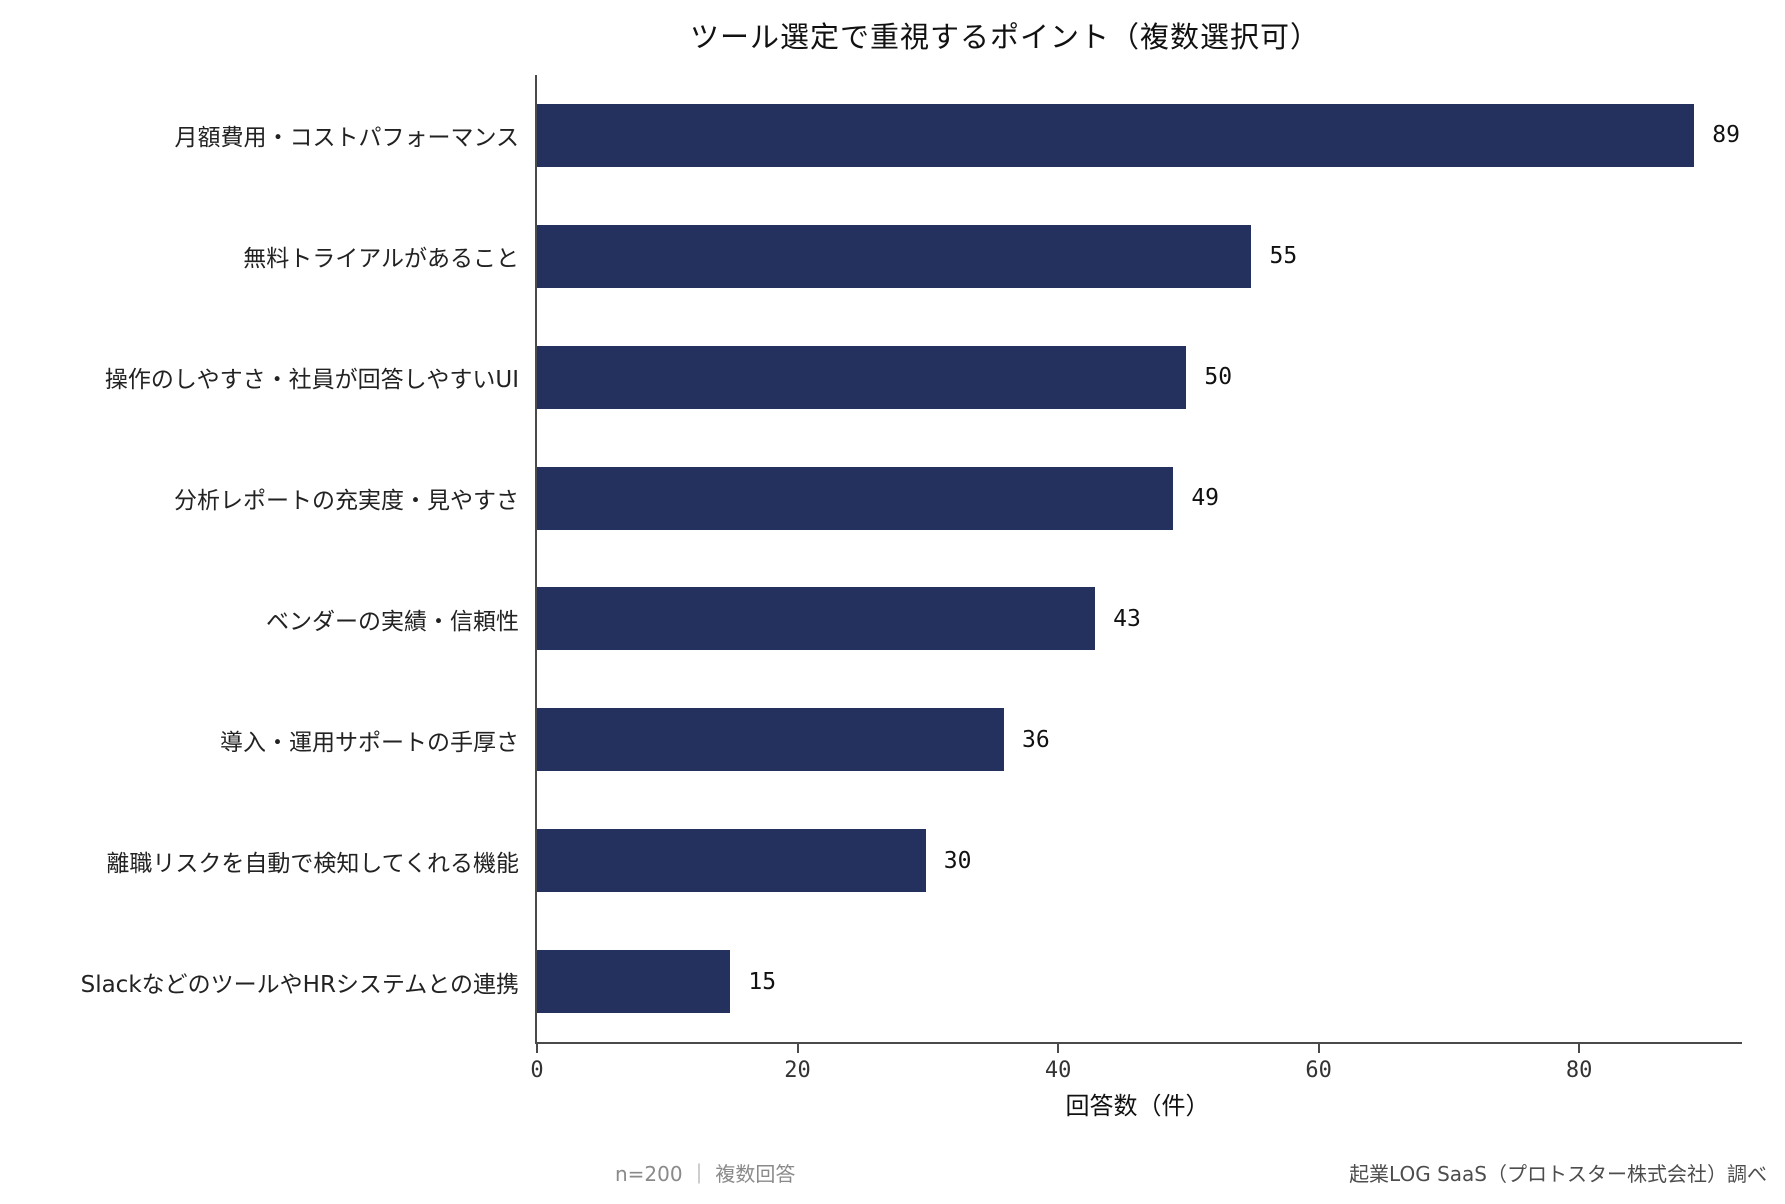 This screenshot has height=1204, width=1785. What do you see at coordinates (299, 984) in the screenshot?
I see `category-label: SlackなどのツールやHRシステムとの連携` at bounding box center [299, 984].